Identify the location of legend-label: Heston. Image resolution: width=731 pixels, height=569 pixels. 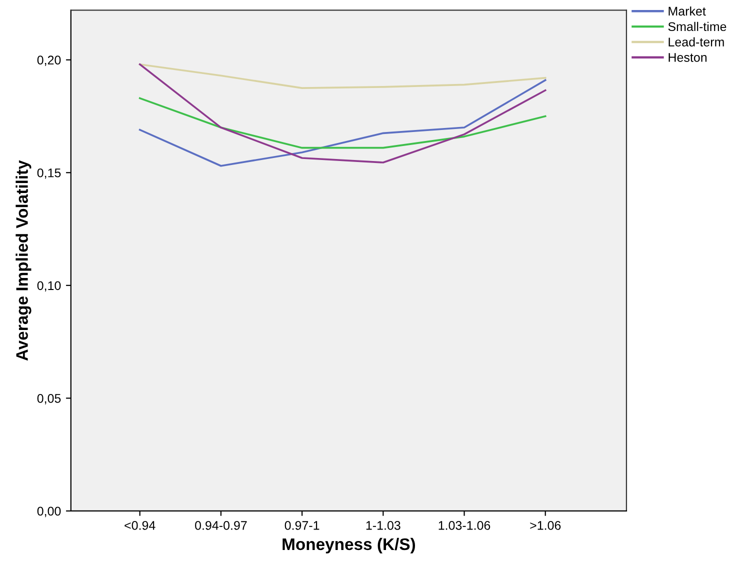
(687, 57).